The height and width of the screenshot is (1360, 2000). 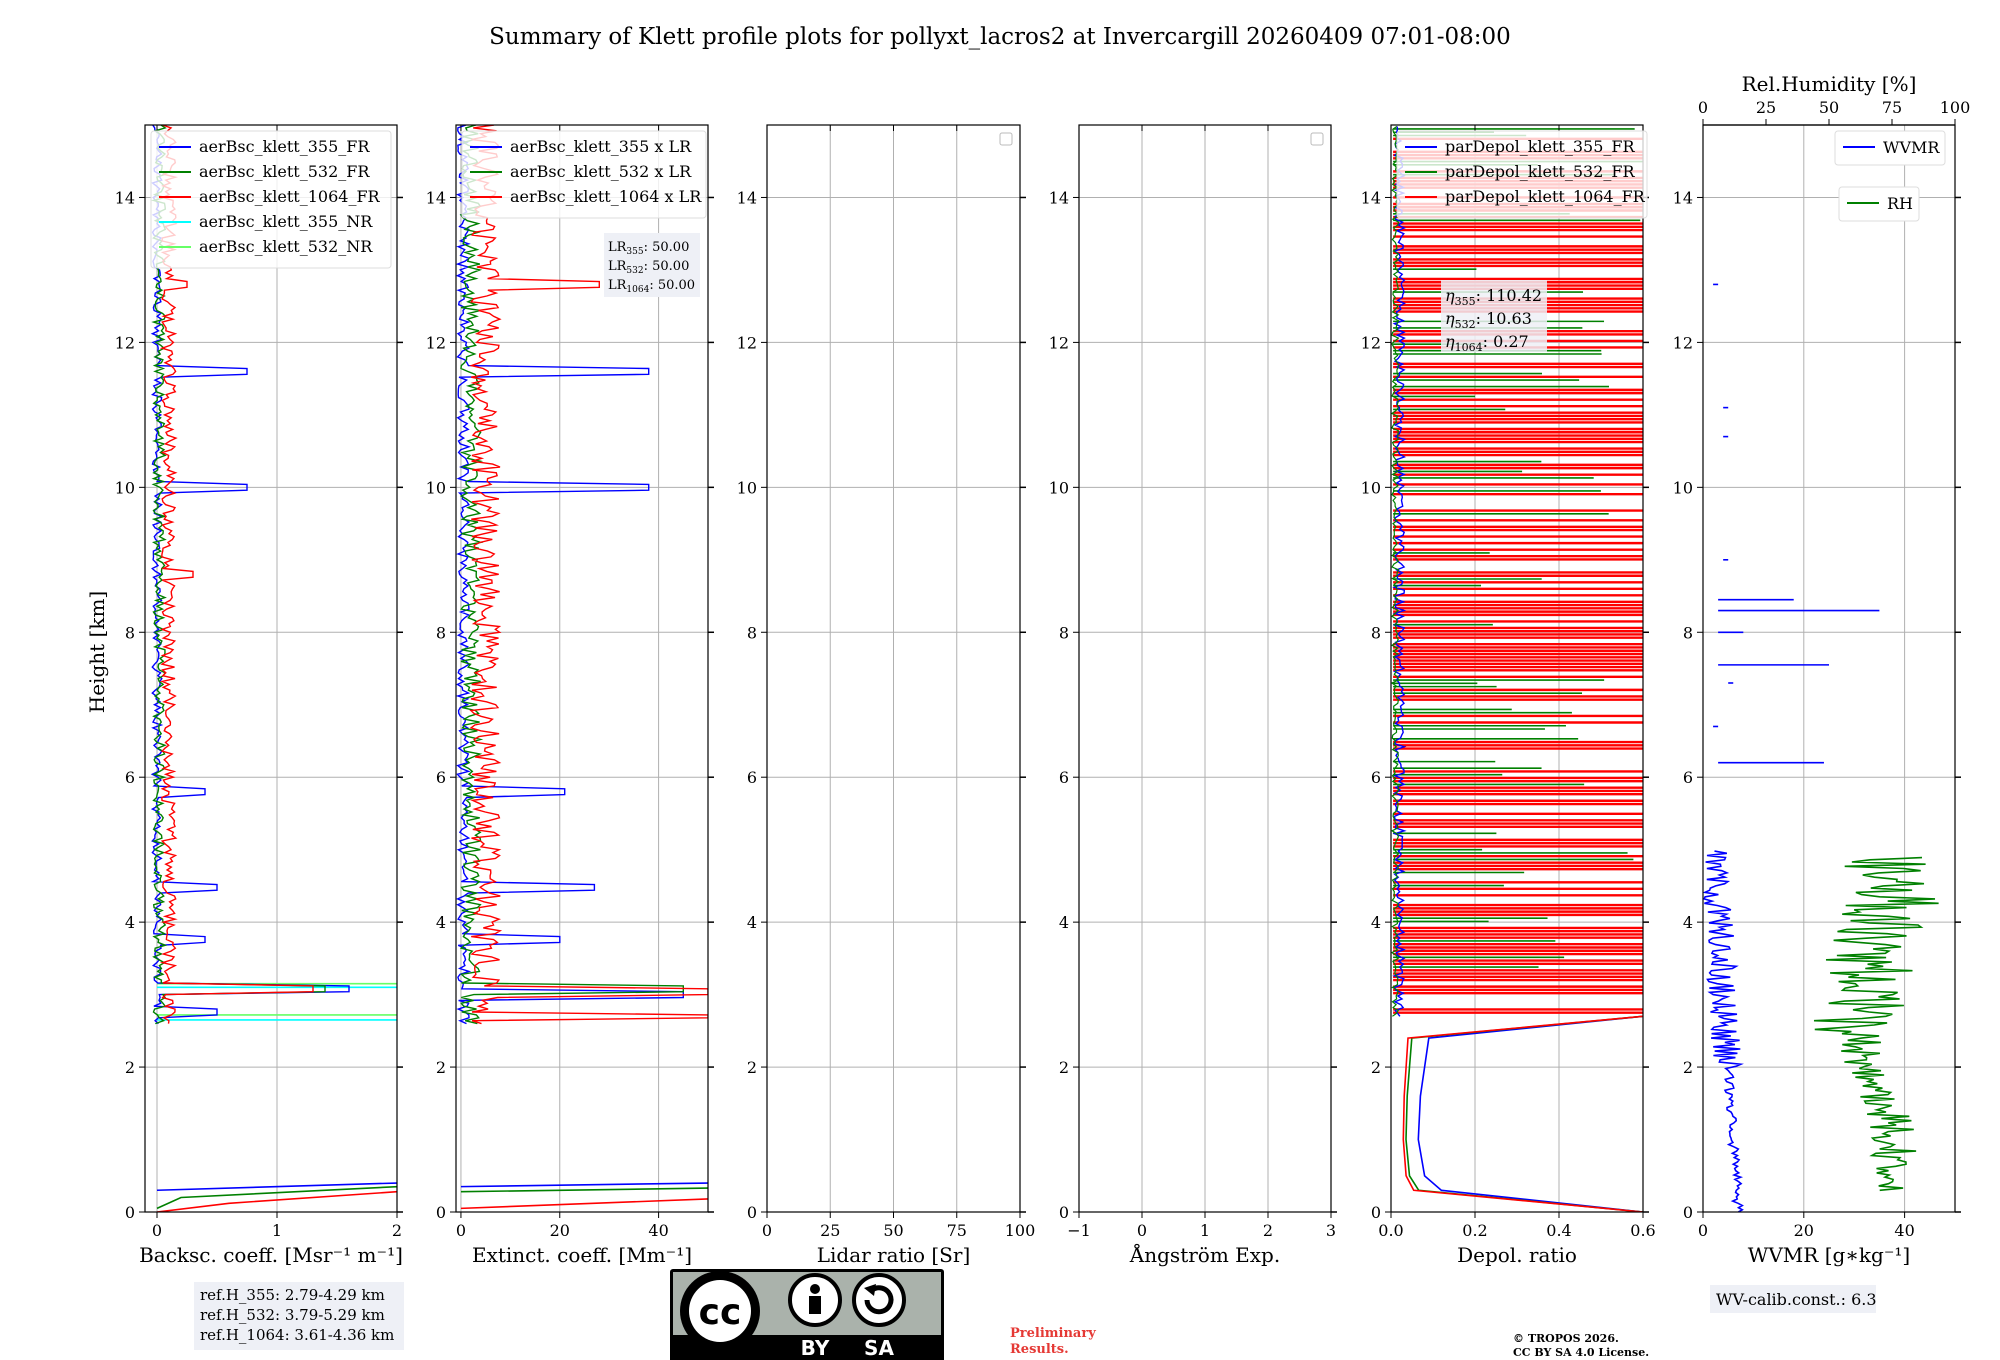 What do you see at coordinates (1566, 1338) in the screenshot?
I see `copyright-line-1: © TROPOS 2026.` at bounding box center [1566, 1338].